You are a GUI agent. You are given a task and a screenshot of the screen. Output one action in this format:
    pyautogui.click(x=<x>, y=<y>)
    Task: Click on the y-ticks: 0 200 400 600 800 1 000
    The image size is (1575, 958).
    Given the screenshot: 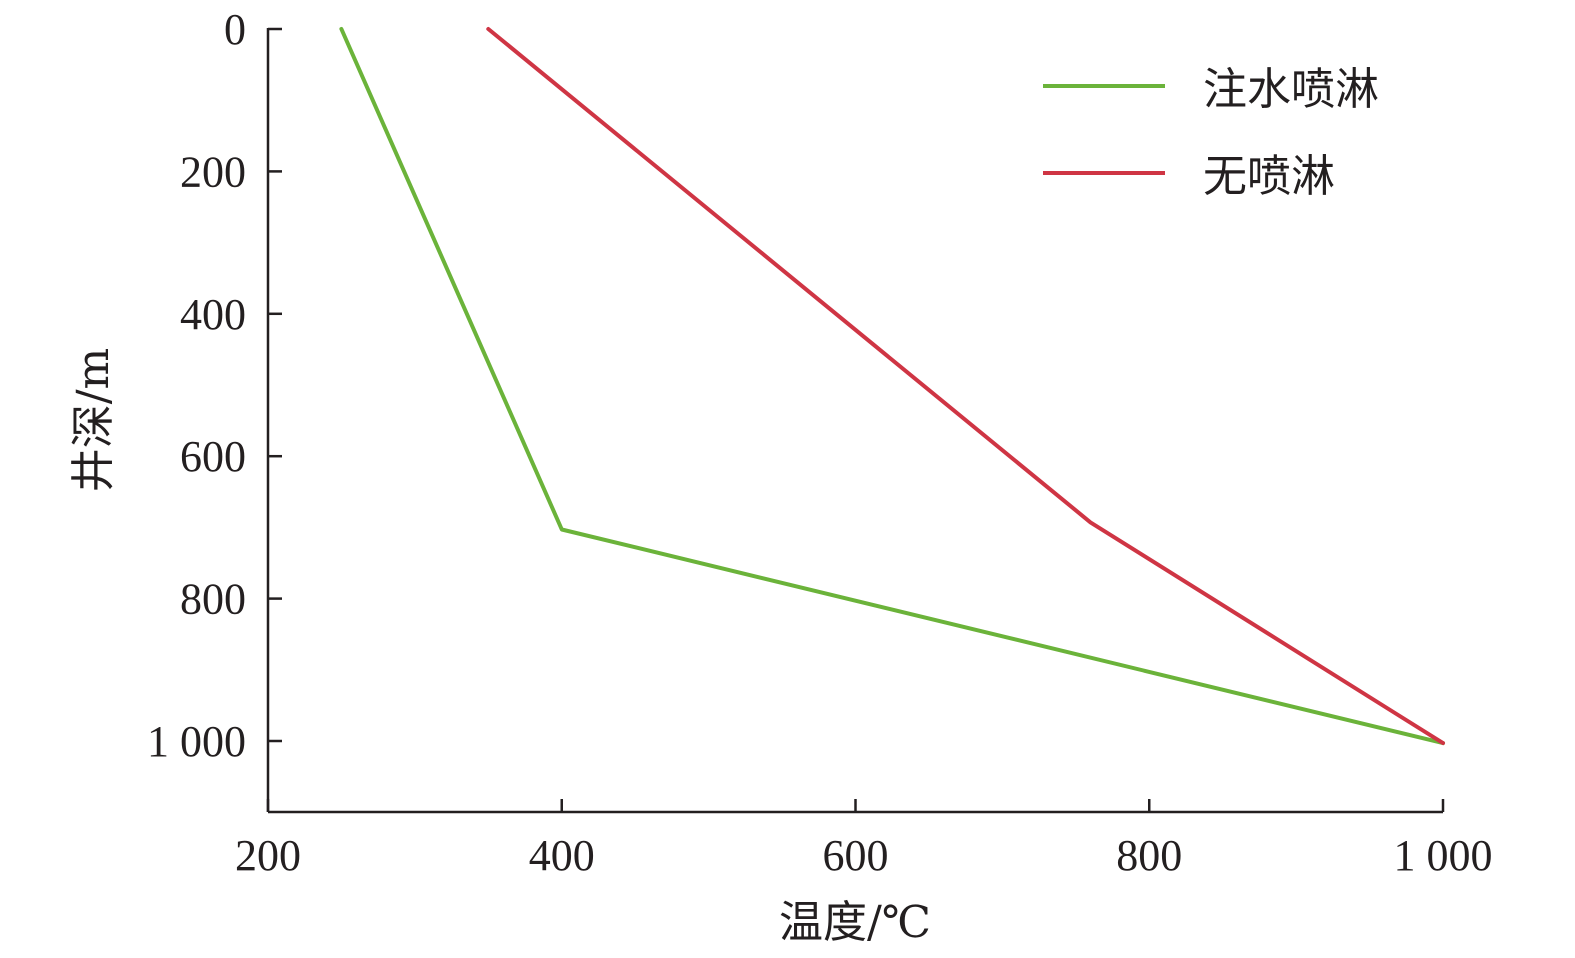 What is the action you would take?
    pyautogui.click(x=214, y=385)
    